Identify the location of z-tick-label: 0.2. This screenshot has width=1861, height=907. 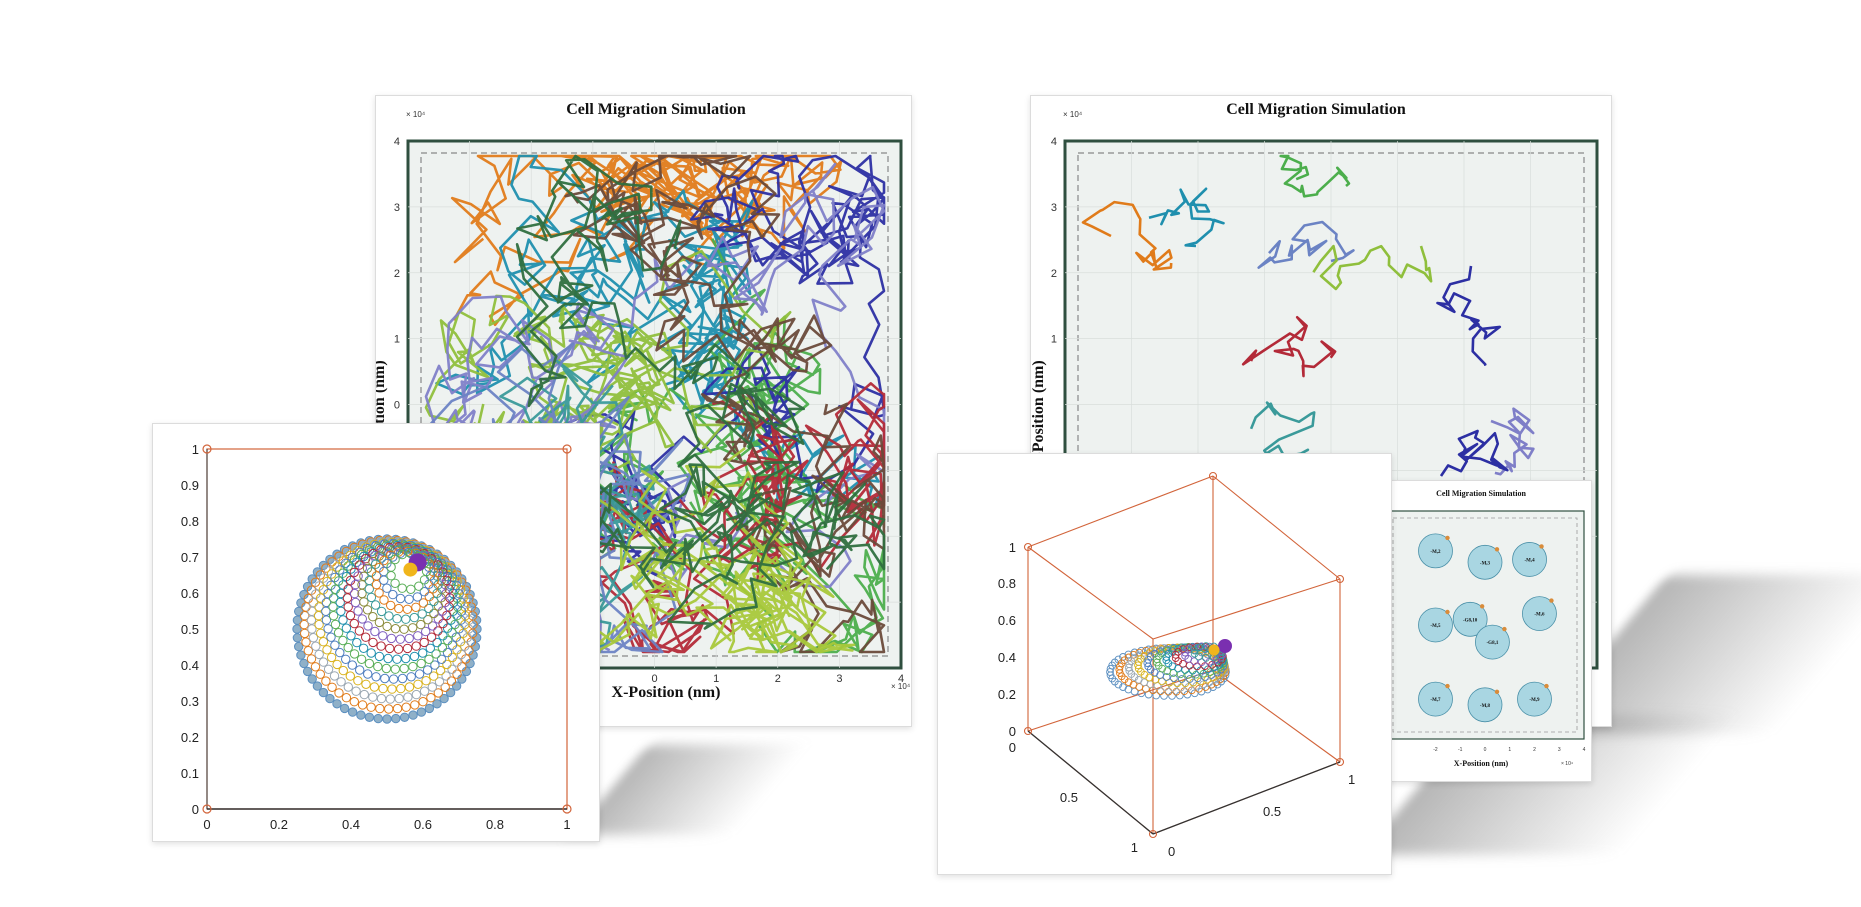
(1007, 694).